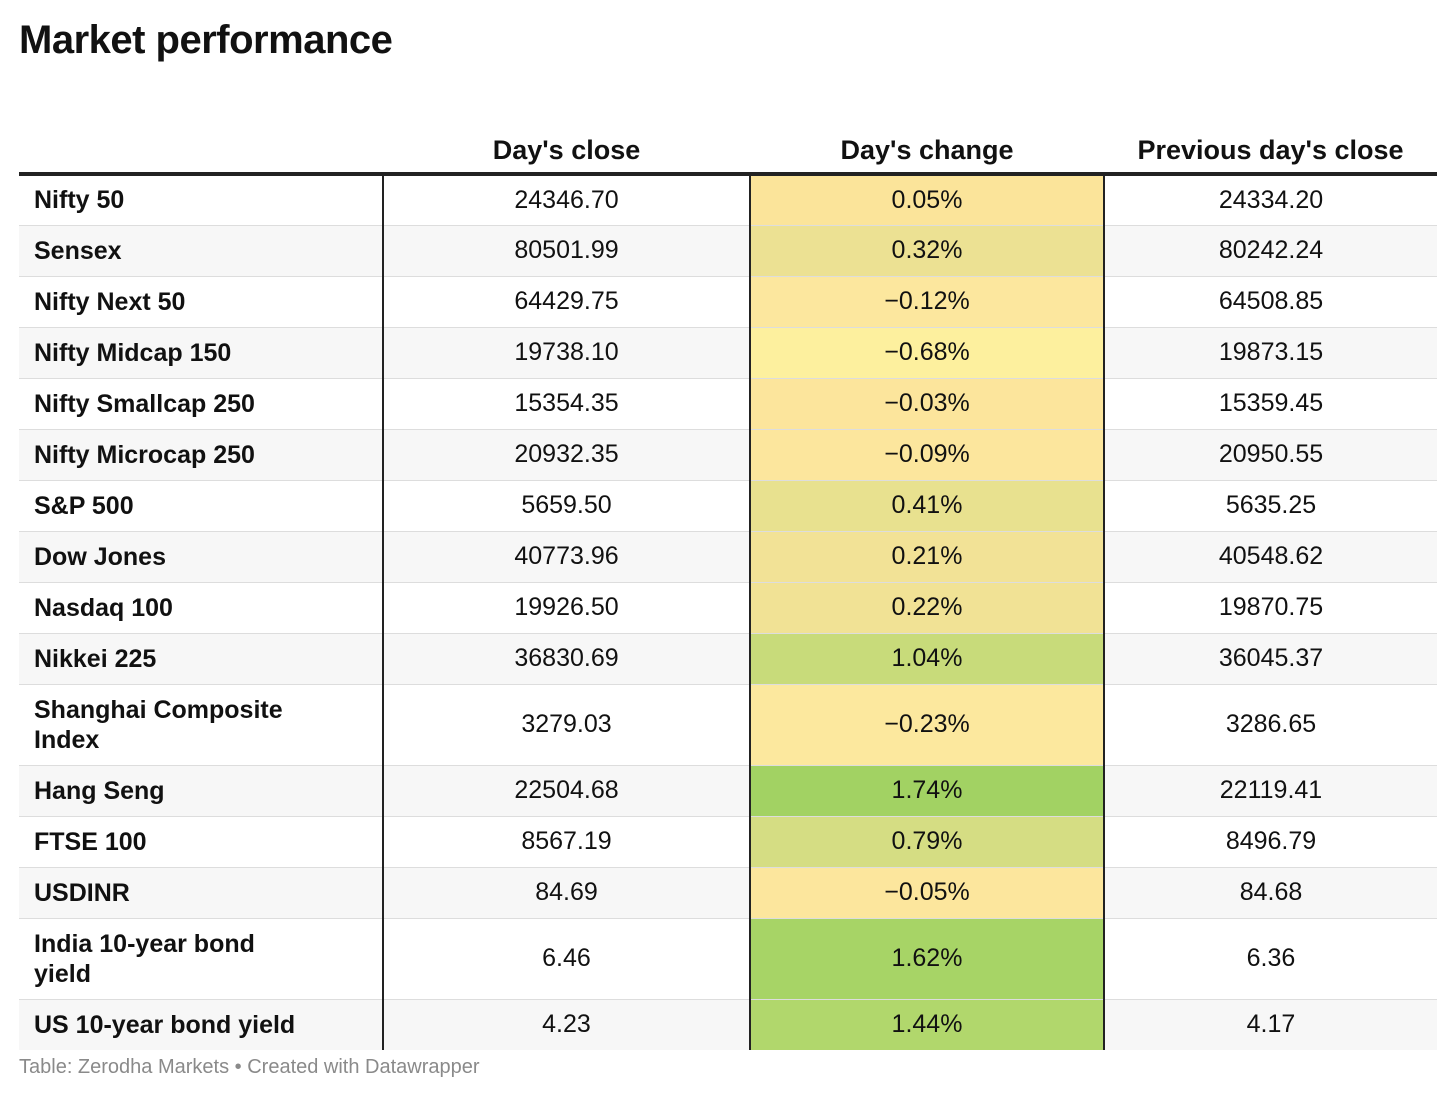 Image resolution: width=1456 pixels, height=1101 pixels. Describe the element at coordinates (201, 1024) in the screenshot. I see `row-name: US 10-year bond yield` at that location.